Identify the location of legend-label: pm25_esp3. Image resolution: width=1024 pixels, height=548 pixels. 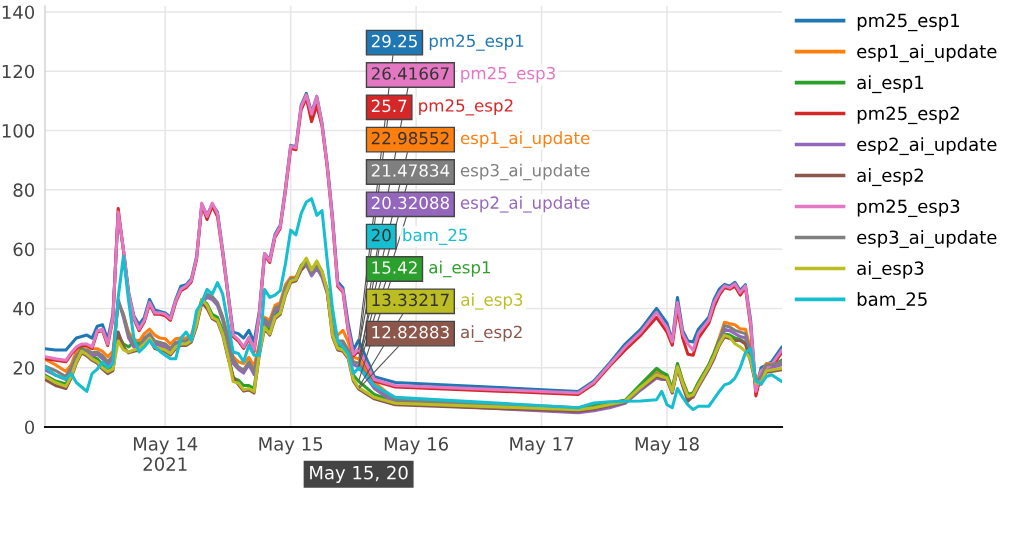
(908, 208).